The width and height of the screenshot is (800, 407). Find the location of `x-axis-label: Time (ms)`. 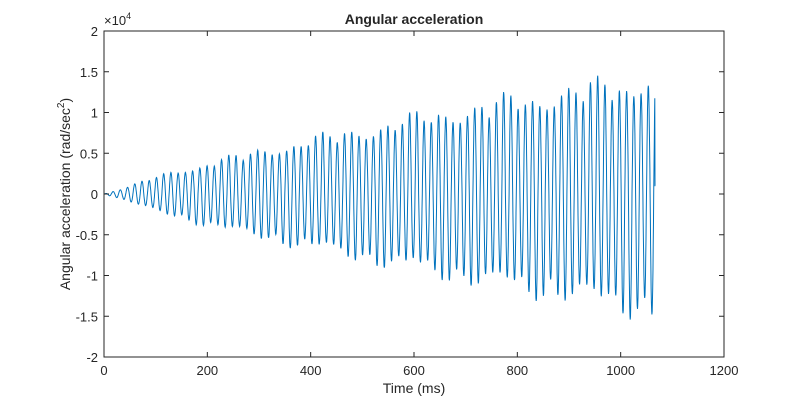

x-axis-label: Time (ms) is located at coordinates (414, 388).